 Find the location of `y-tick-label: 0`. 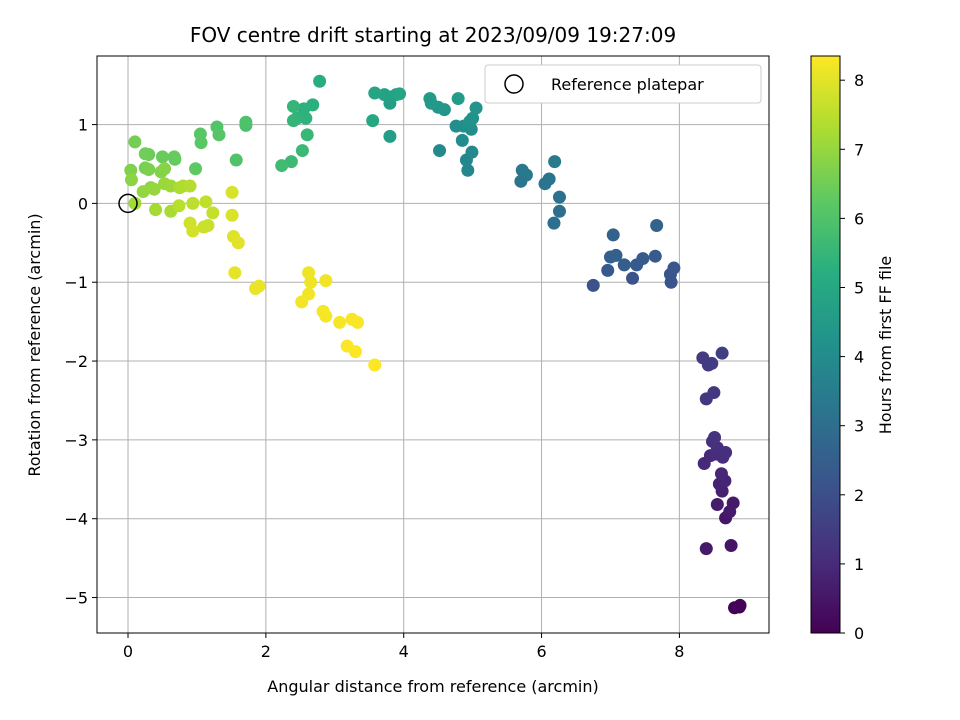

y-tick-label: 0 is located at coordinates (83, 203).